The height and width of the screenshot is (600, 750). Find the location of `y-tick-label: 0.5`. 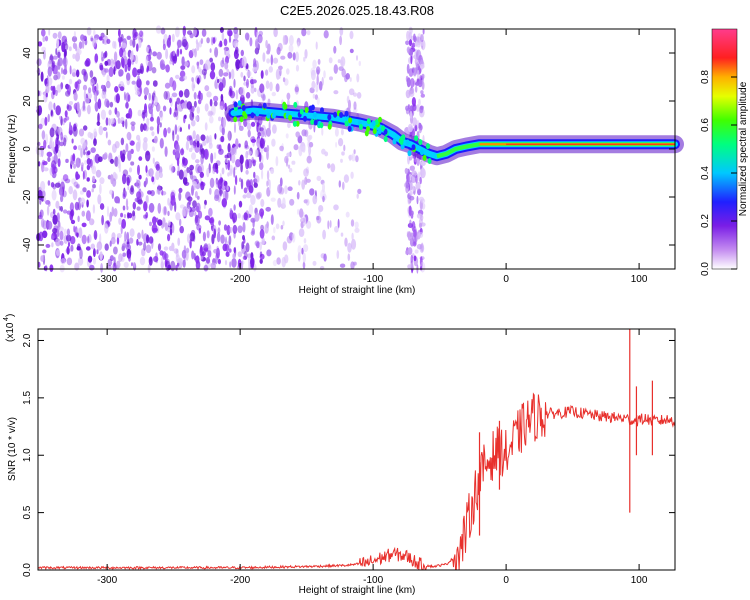

y-tick-label: 0.5 is located at coordinates (27, 512).